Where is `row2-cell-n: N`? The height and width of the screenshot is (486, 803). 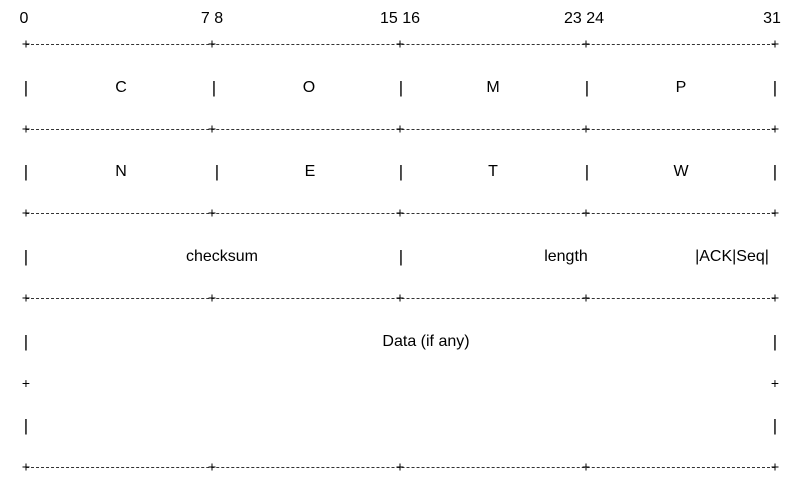
row2-cell-n: N is located at coordinates (121, 171).